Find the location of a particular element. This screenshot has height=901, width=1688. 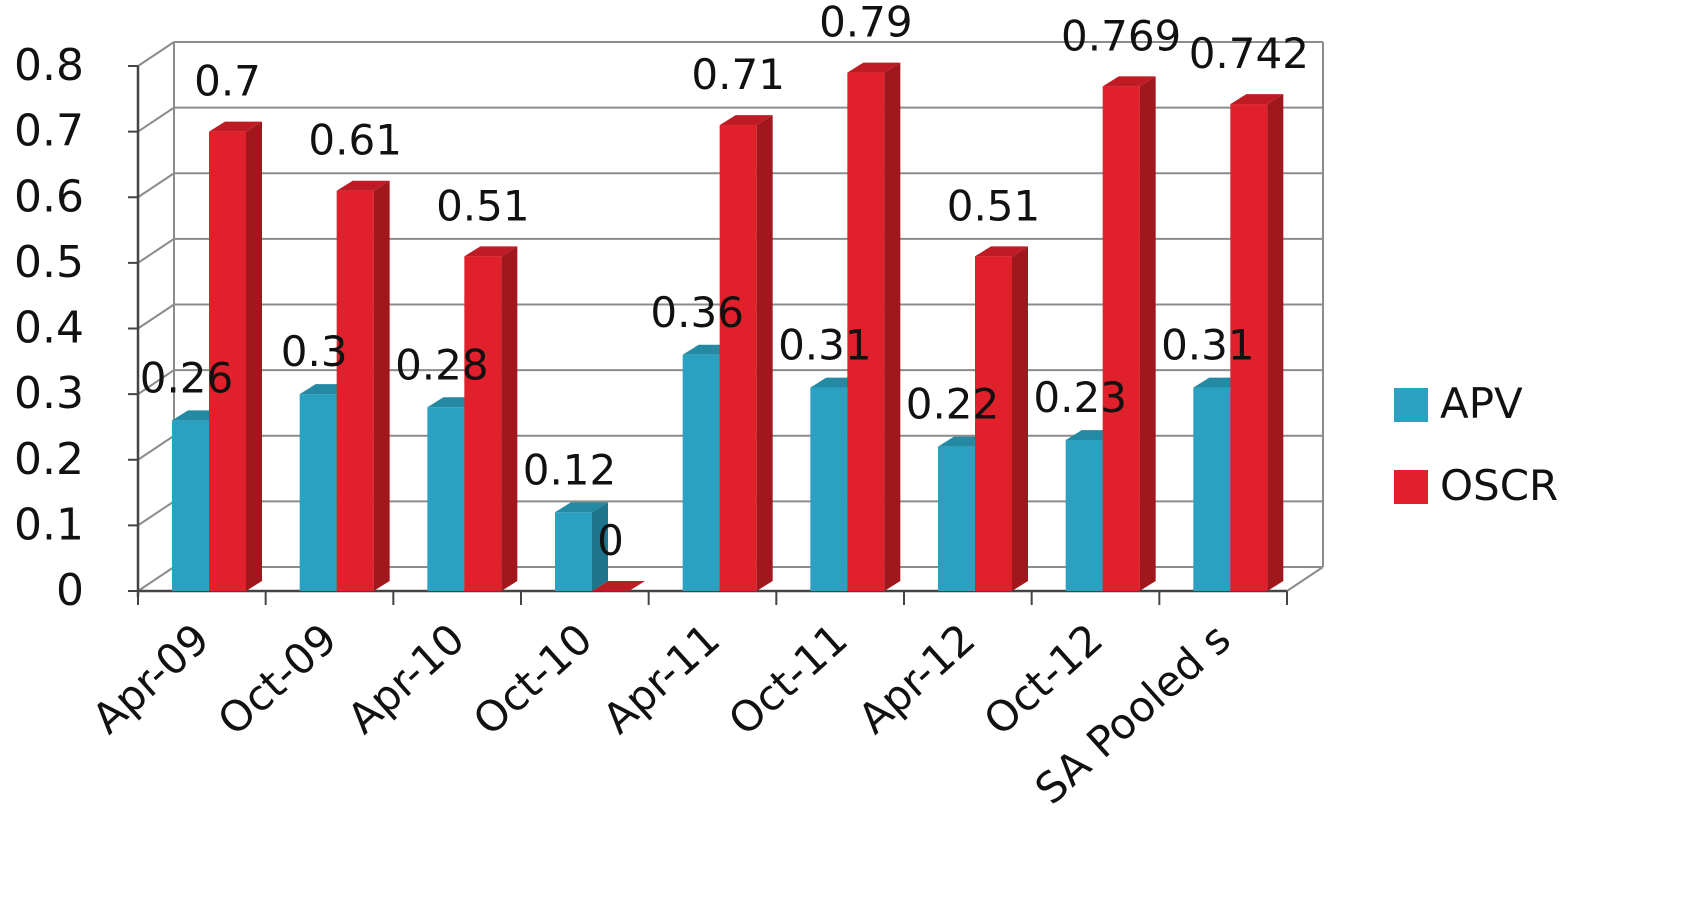

data-label-apv: 0.23 is located at coordinates (1080, 397).